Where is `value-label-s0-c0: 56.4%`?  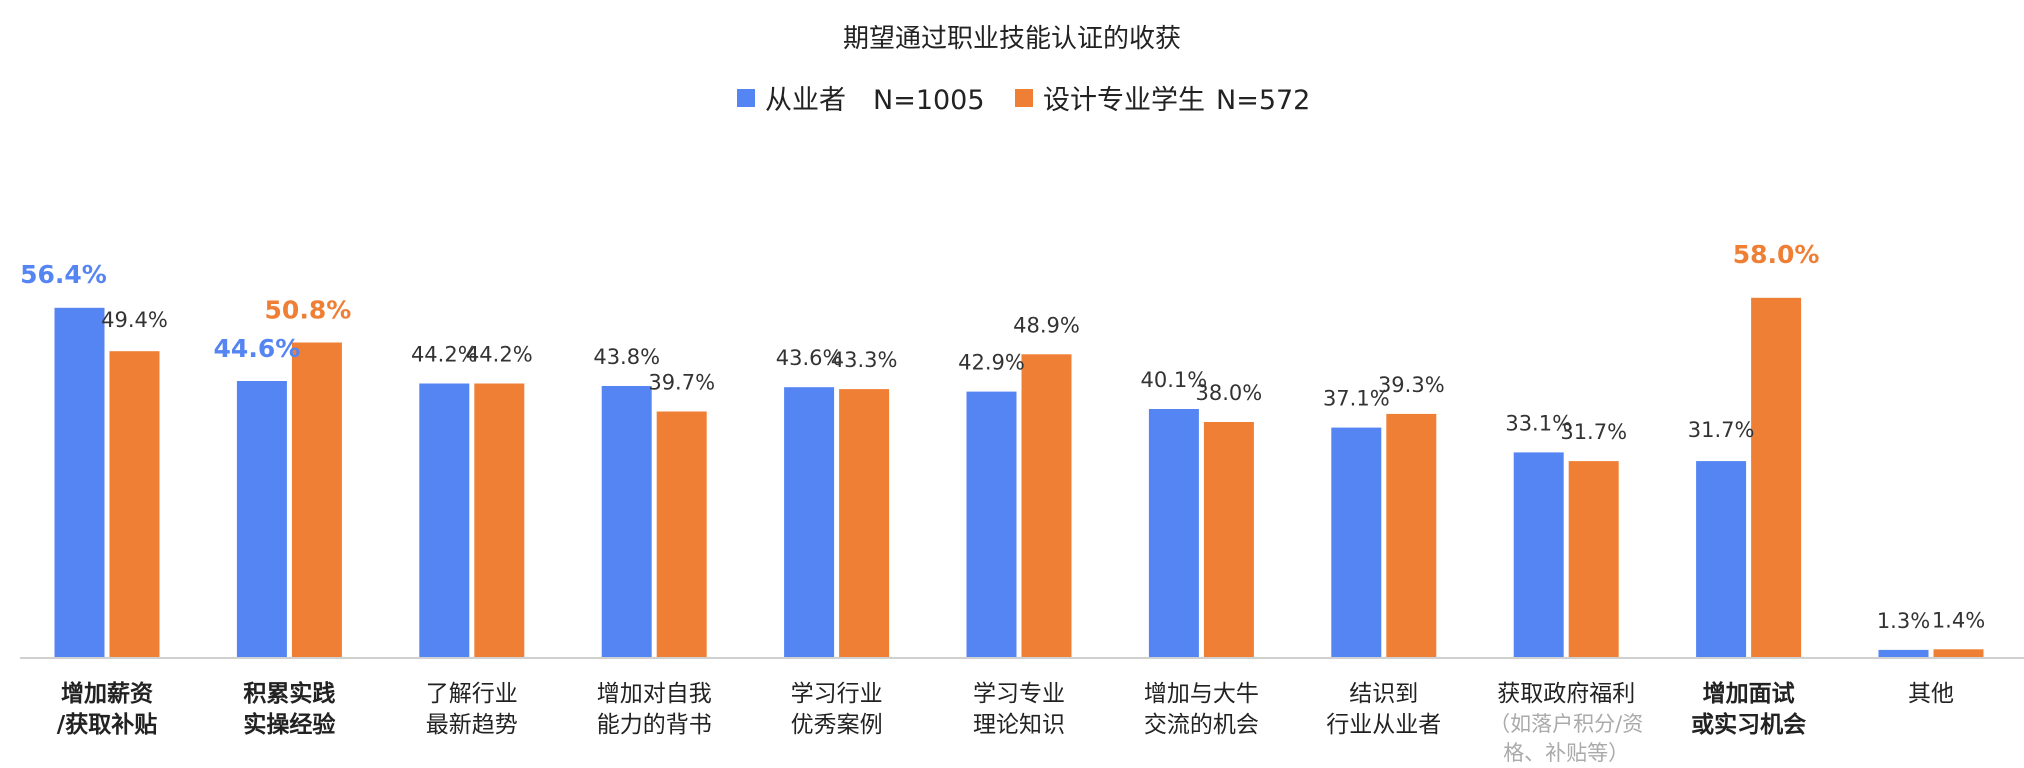 value-label-s0-c0: 56.4% is located at coordinates (63, 274).